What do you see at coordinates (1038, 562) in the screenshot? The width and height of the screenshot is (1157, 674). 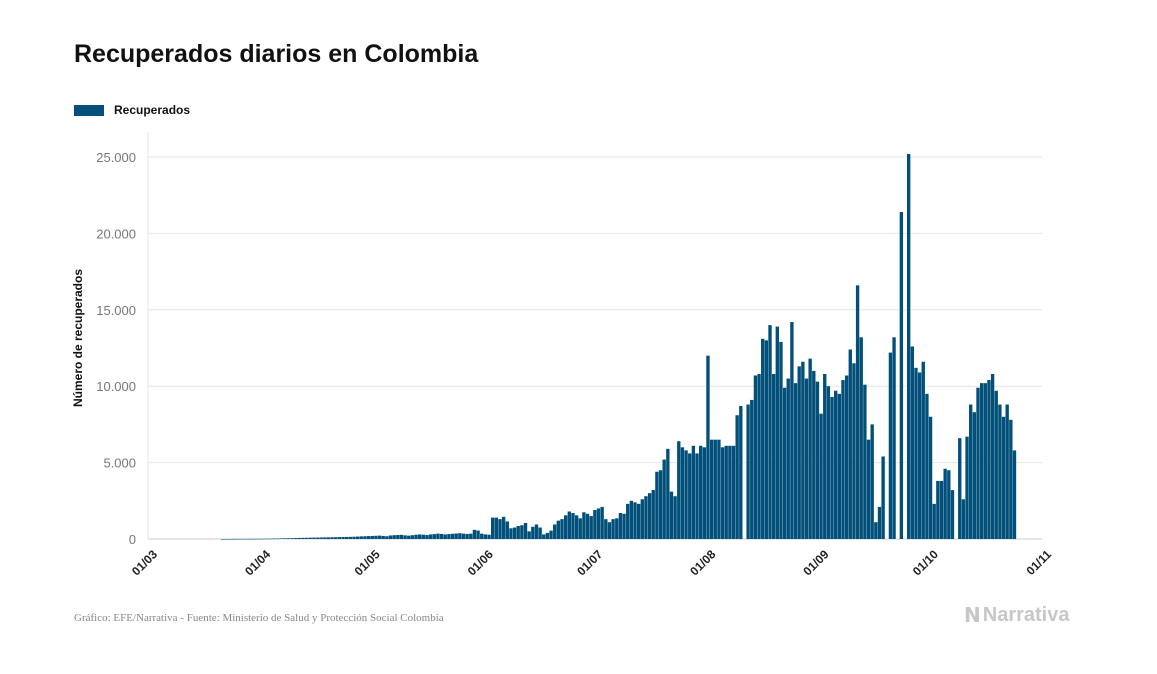 I see `x-tick-label: 01/11` at bounding box center [1038, 562].